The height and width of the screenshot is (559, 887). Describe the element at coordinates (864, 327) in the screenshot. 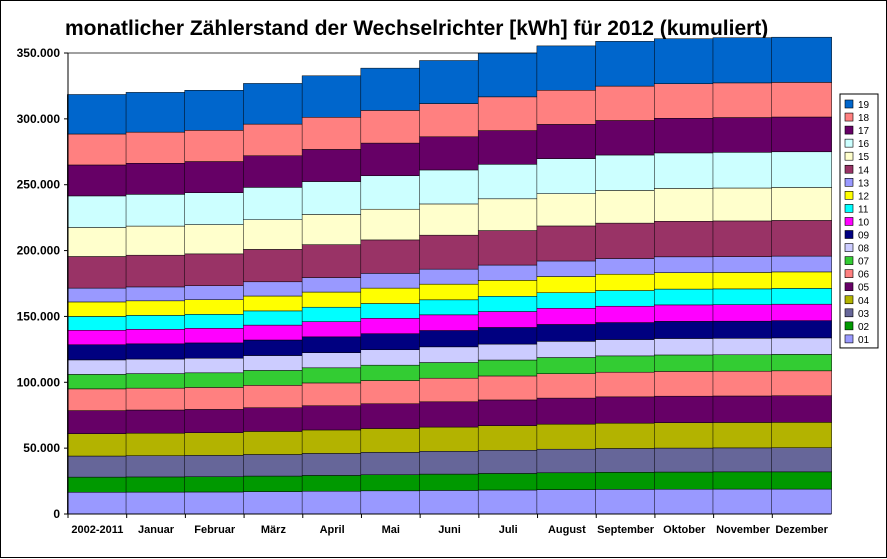

I see `legend-label-02: 02` at that location.